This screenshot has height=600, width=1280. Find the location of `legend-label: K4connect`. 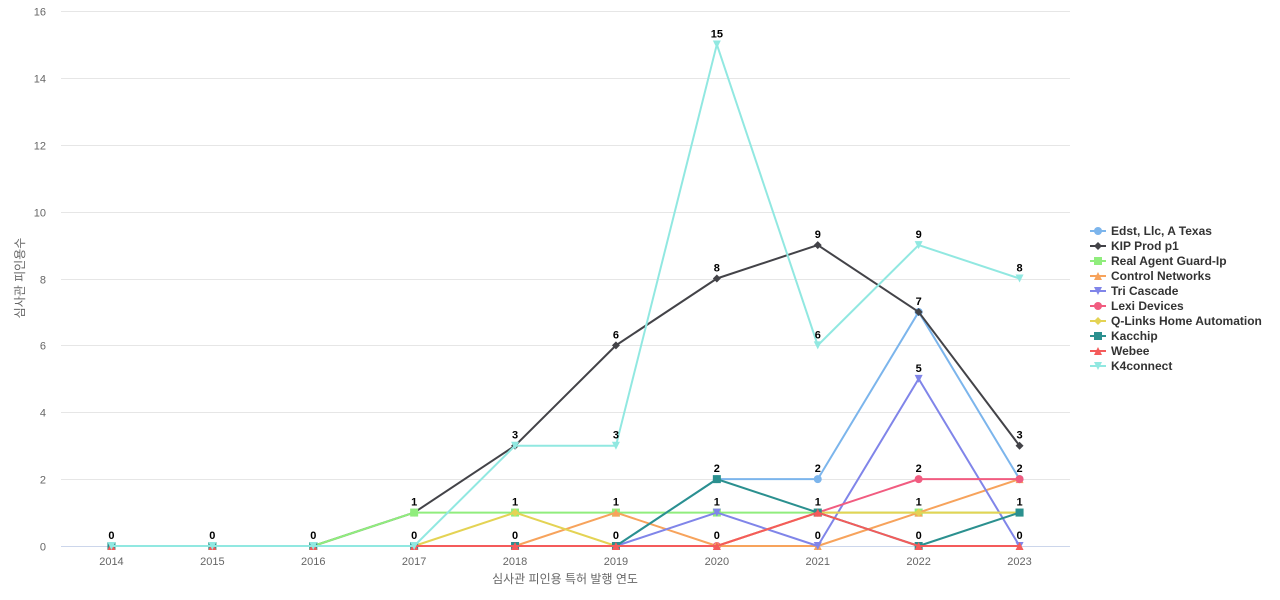

legend-label: K4connect is located at coordinates (1141, 366).